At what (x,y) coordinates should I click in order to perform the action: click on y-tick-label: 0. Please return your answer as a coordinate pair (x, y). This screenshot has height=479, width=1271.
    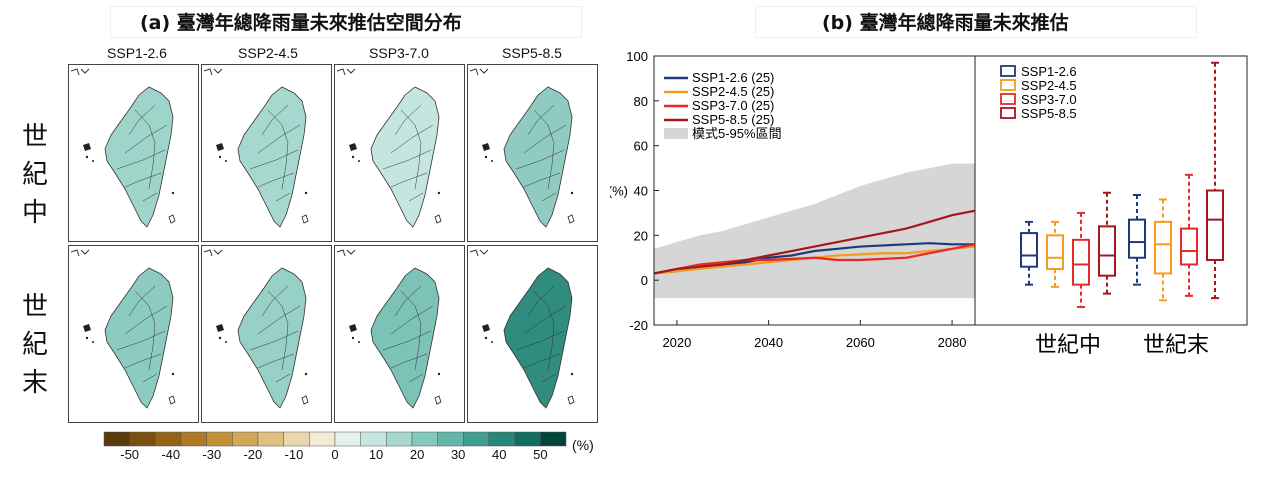
    Looking at the image, I should click on (644, 280).